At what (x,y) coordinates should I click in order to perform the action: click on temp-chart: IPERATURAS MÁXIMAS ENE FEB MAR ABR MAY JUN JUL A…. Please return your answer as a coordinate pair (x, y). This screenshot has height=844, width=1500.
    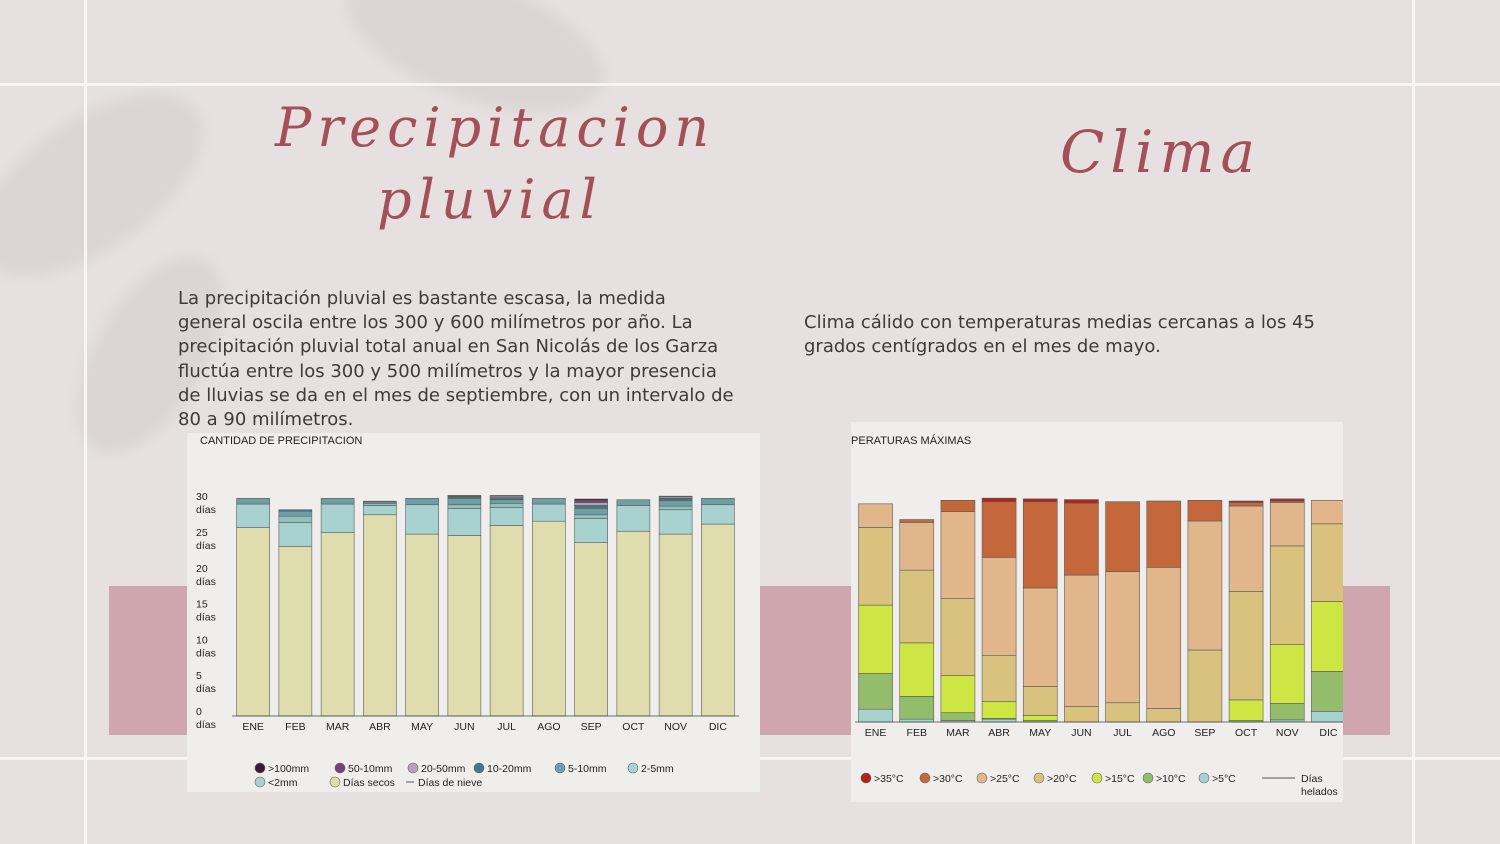
    Looking at the image, I should click on (1097, 616).